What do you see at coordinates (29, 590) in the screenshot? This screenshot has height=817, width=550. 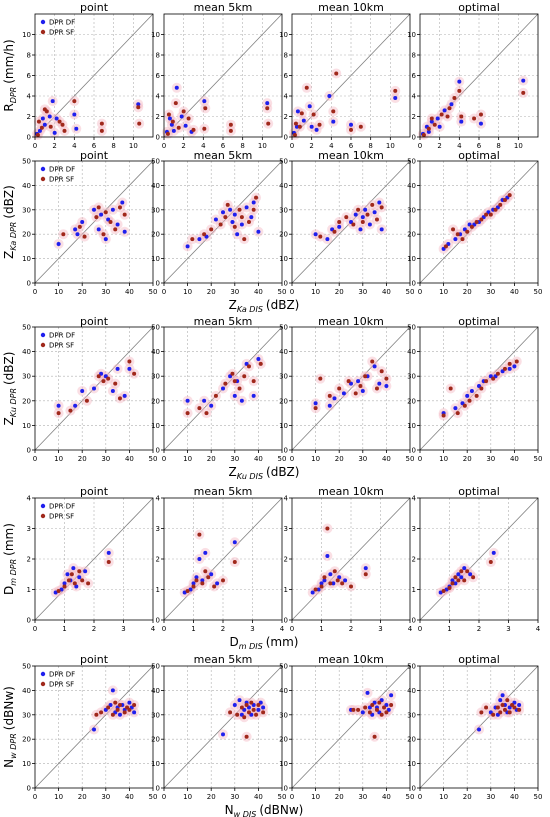 I see `y-tick-label: 1` at bounding box center [29, 590].